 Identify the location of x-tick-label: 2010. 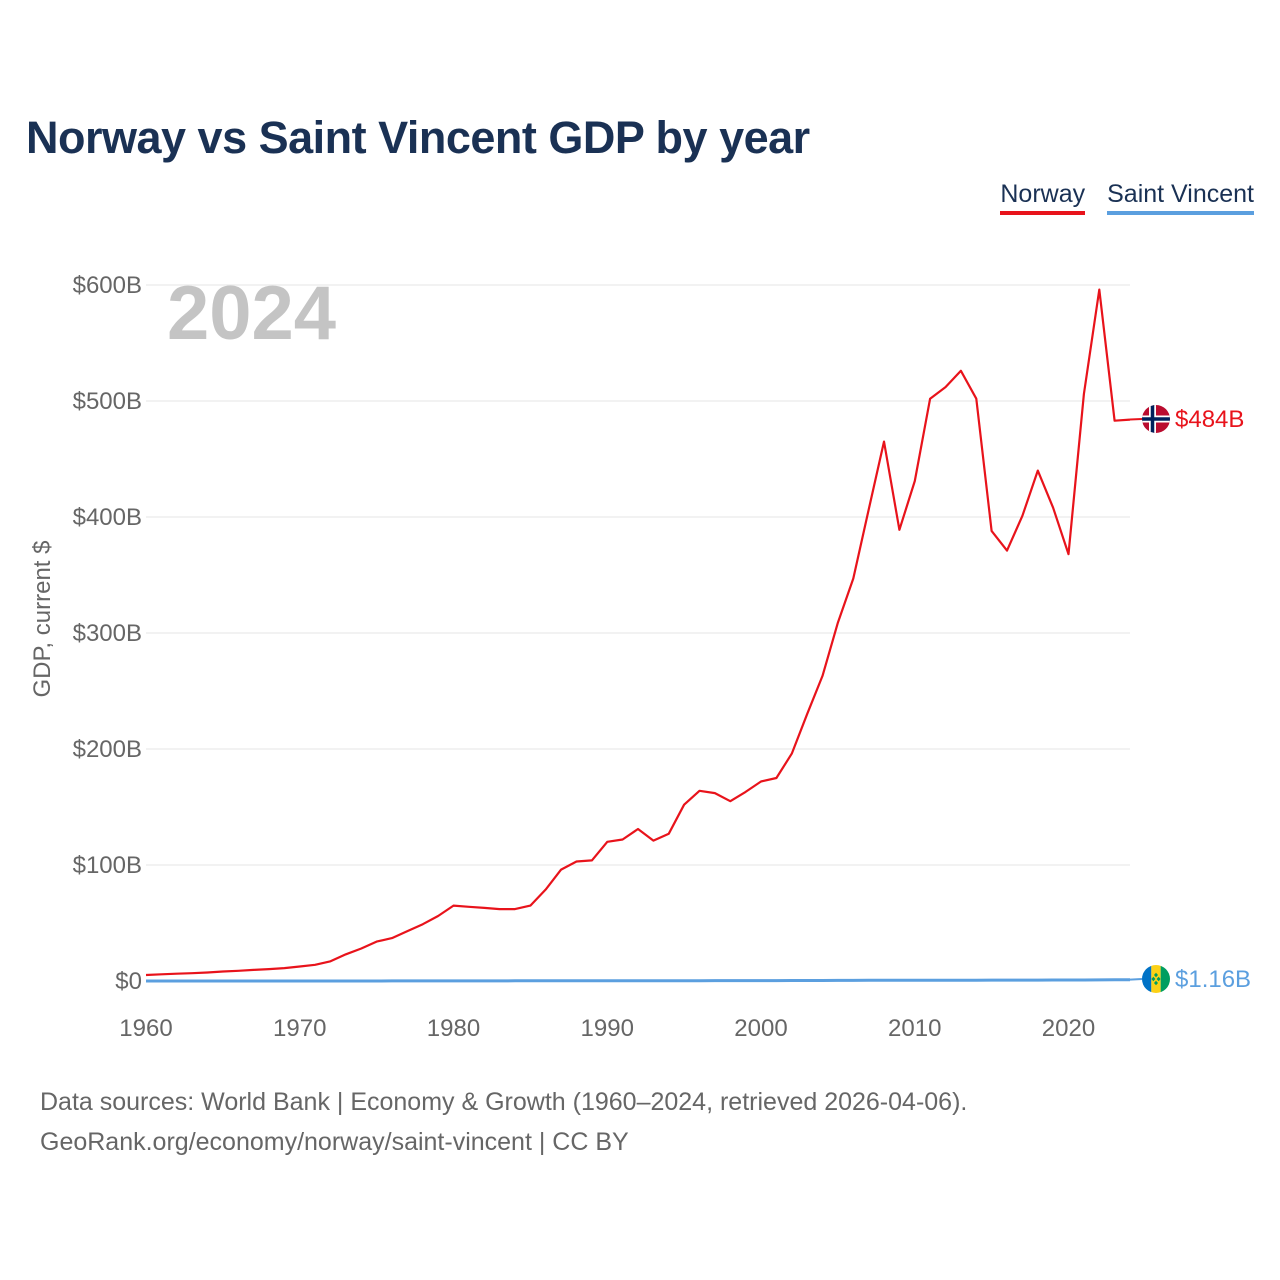
(914, 1028).